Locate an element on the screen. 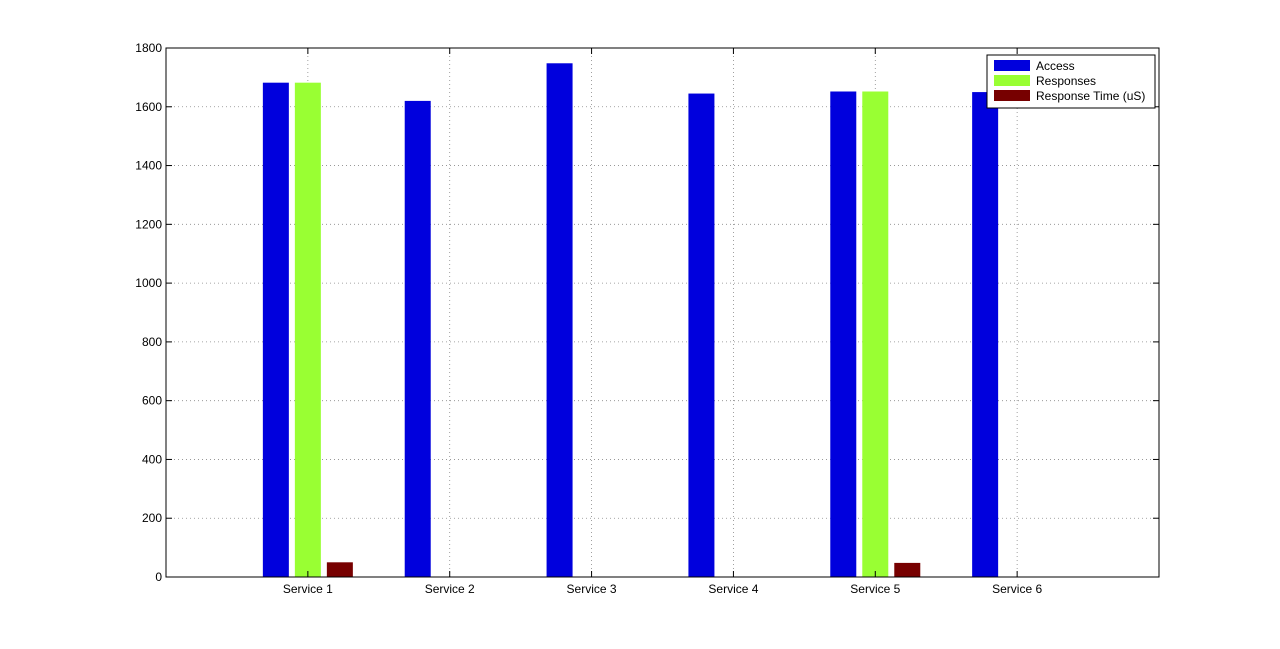 This screenshot has height=649, width=1280. y-tick-label: 400 is located at coordinates (152, 459).